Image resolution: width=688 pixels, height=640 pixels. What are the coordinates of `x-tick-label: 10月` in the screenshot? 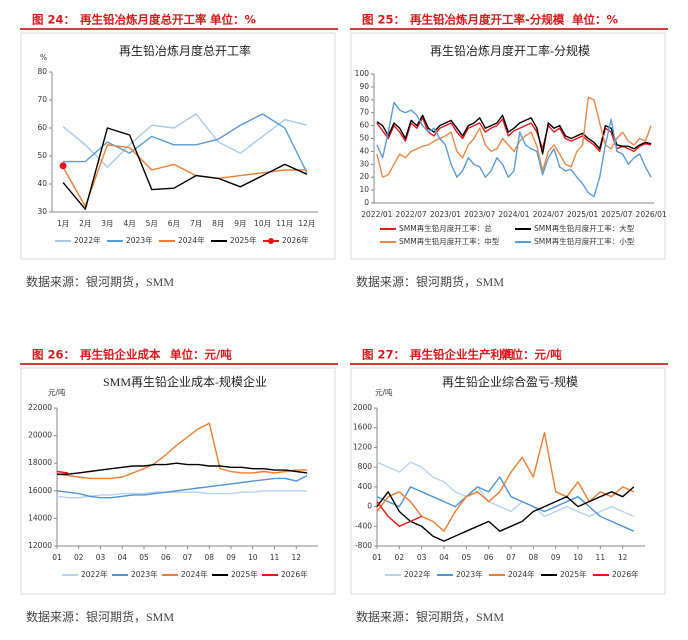 It's located at (262, 223).